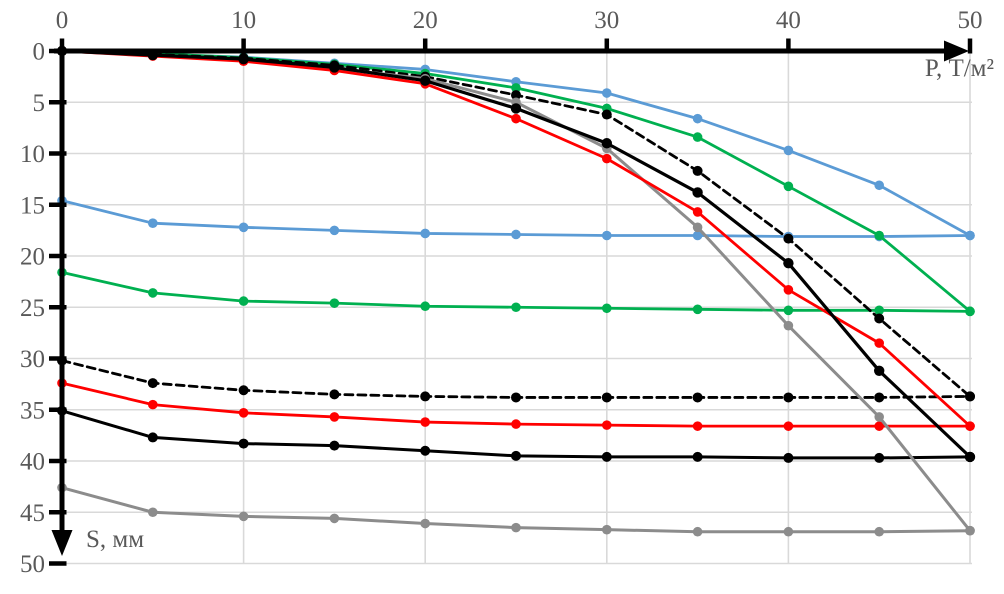  What do you see at coordinates (959, 68) in the screenshot?
I see `x-axis-title: P, Т/м²` at bounding box center [959, 68].